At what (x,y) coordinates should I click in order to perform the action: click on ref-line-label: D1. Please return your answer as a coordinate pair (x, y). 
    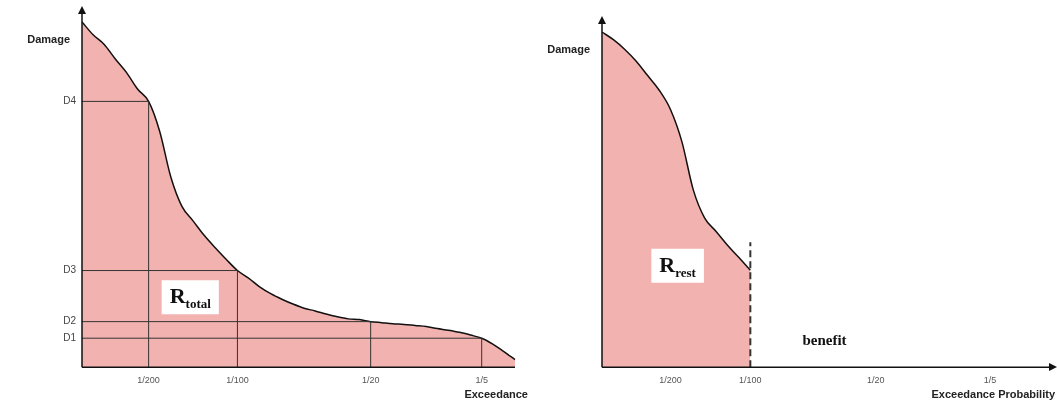
    Looking at the image, I should click on (70, 337).